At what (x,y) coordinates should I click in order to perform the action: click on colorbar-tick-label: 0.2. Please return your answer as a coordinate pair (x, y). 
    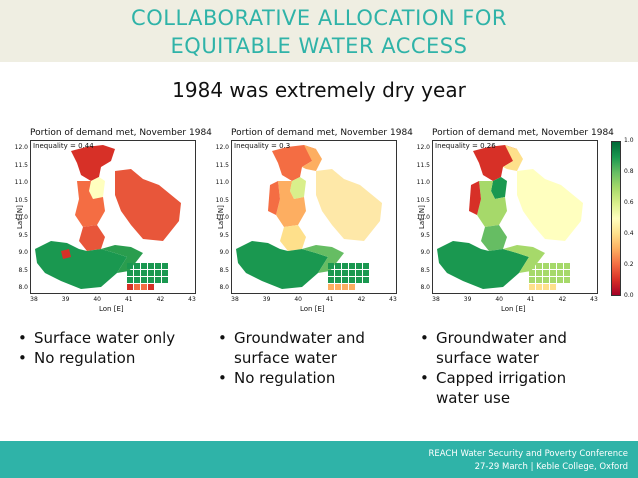
    Looking at the image, I should click on (629, 264).